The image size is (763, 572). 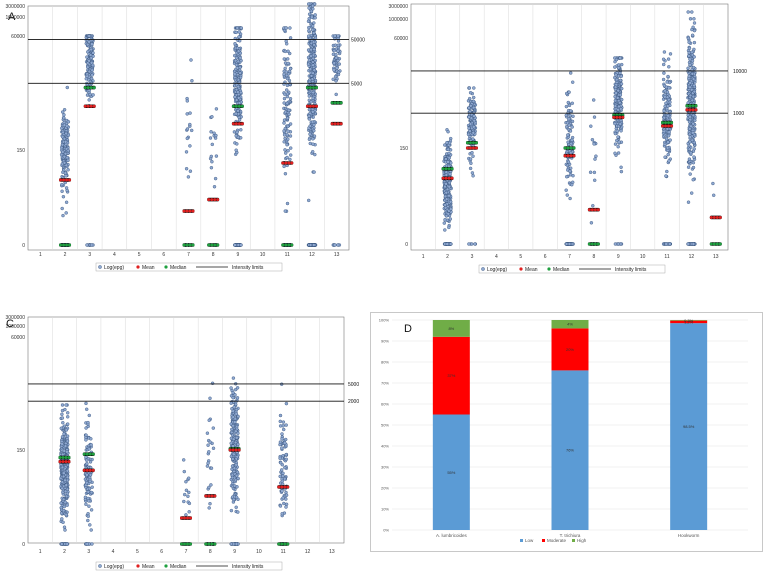 What do you see at coordinates (385, 488) in the screenshot?
I see `d-y-tick-label: 20%` at bounding box center [385, 488].